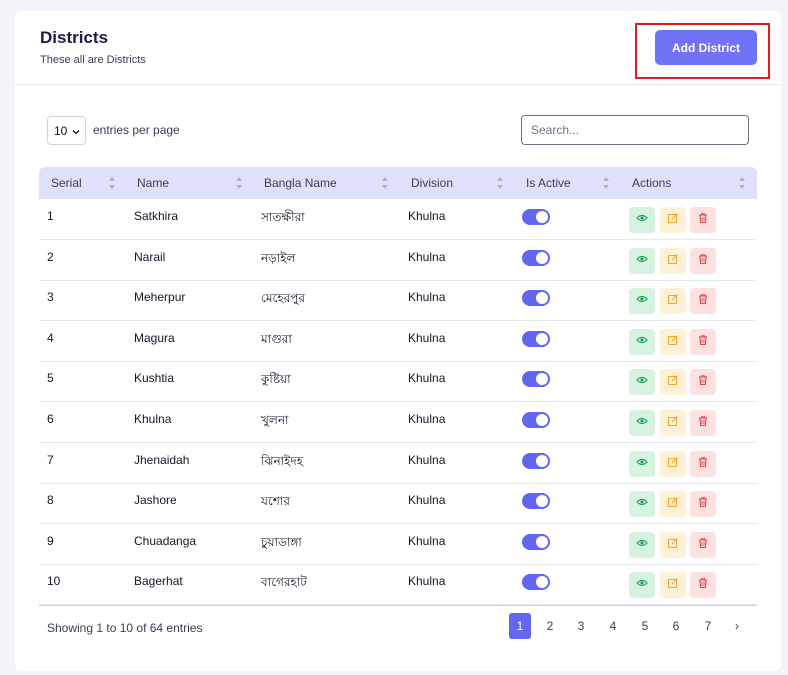 This screenshot has height=675, width=788. Describe the element at coordinates (284, 582) in the screenshot. I see `cell-bangla-name: বাগেরহাট` at that location.